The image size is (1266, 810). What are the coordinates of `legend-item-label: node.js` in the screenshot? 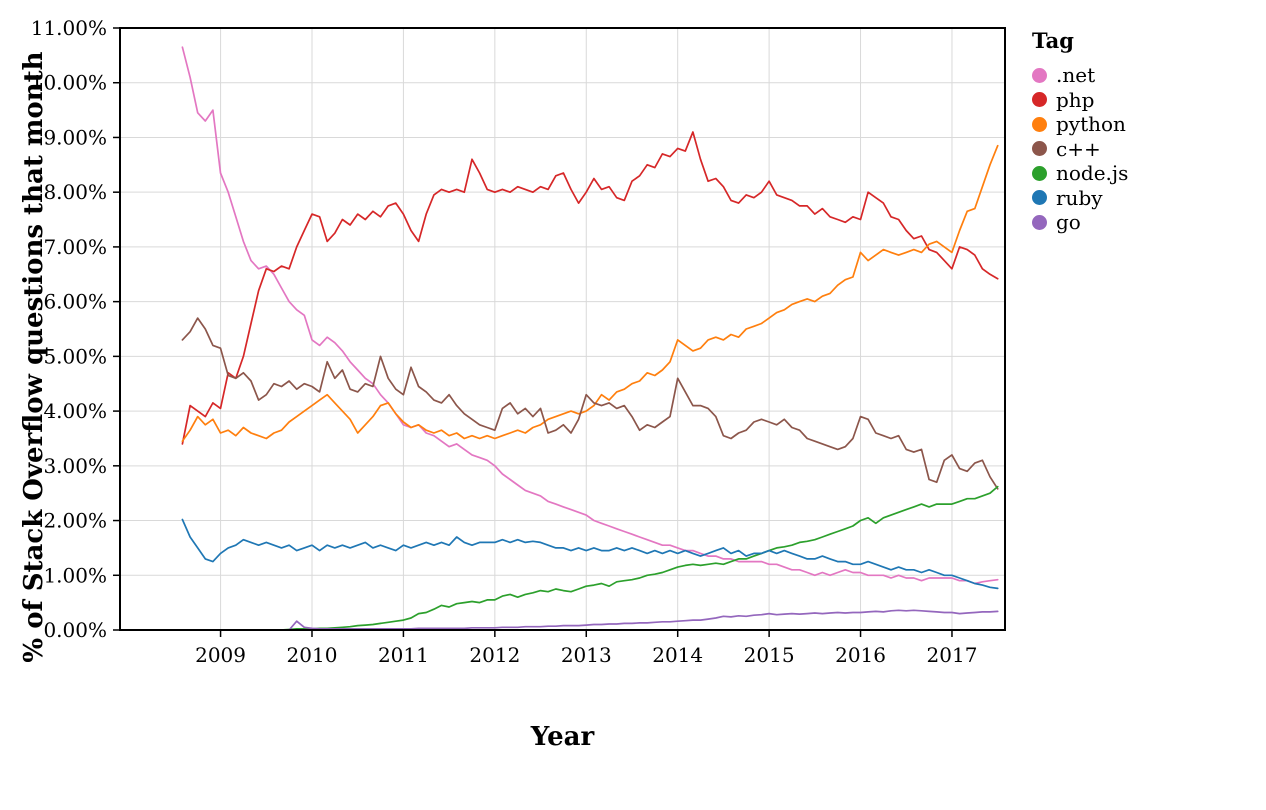 It's located at (1092, 173).